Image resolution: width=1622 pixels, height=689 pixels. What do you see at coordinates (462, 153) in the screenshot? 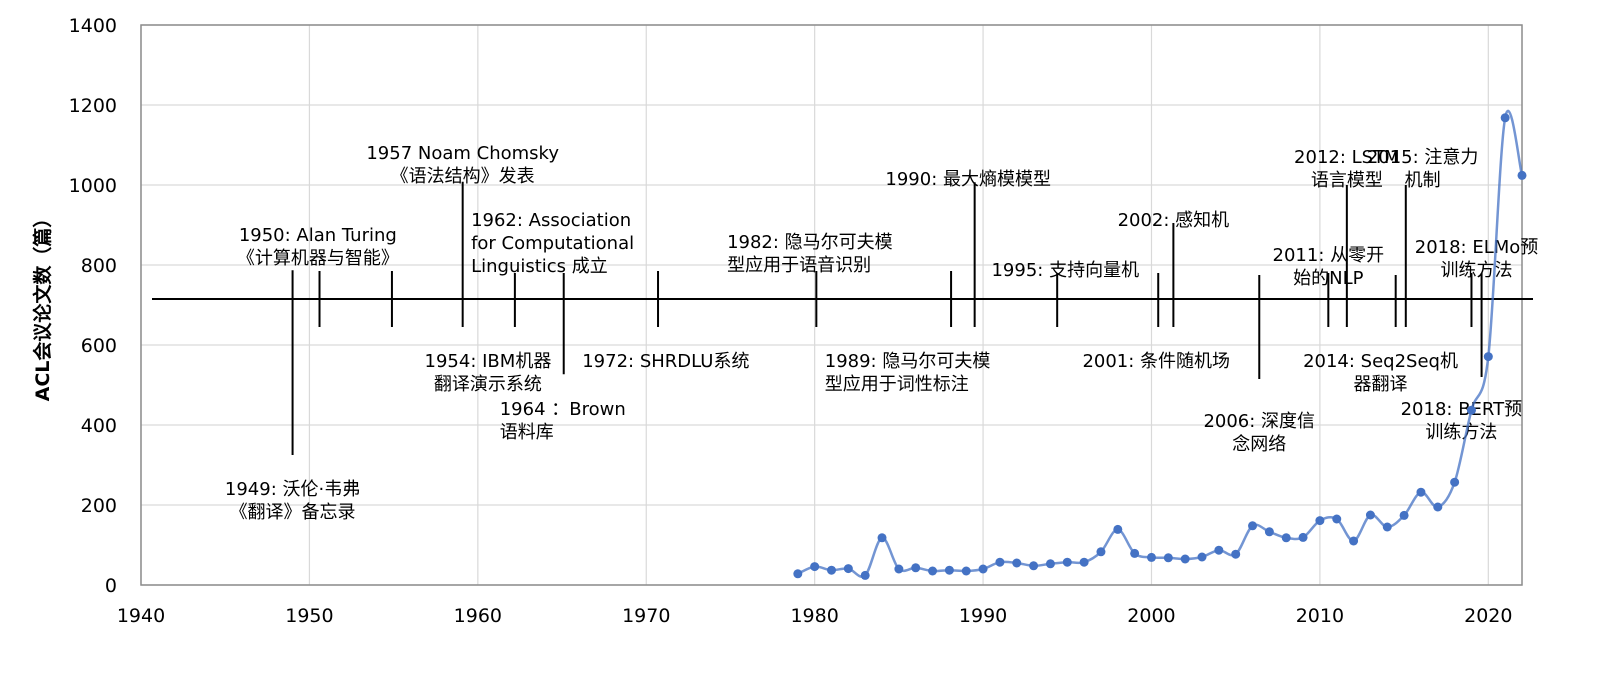
I see `event-label: 1957 Noam Chomsky` at bounding box center [462, 153].